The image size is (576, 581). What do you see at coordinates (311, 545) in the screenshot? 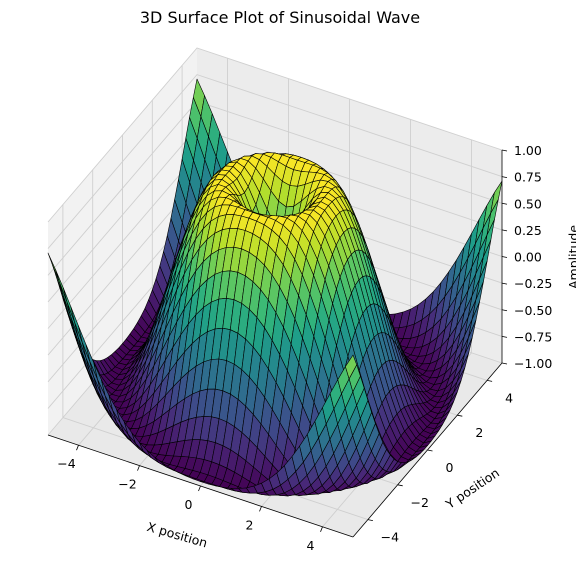
I see `x-tick-label: 4` at bounding box center [311, 545].